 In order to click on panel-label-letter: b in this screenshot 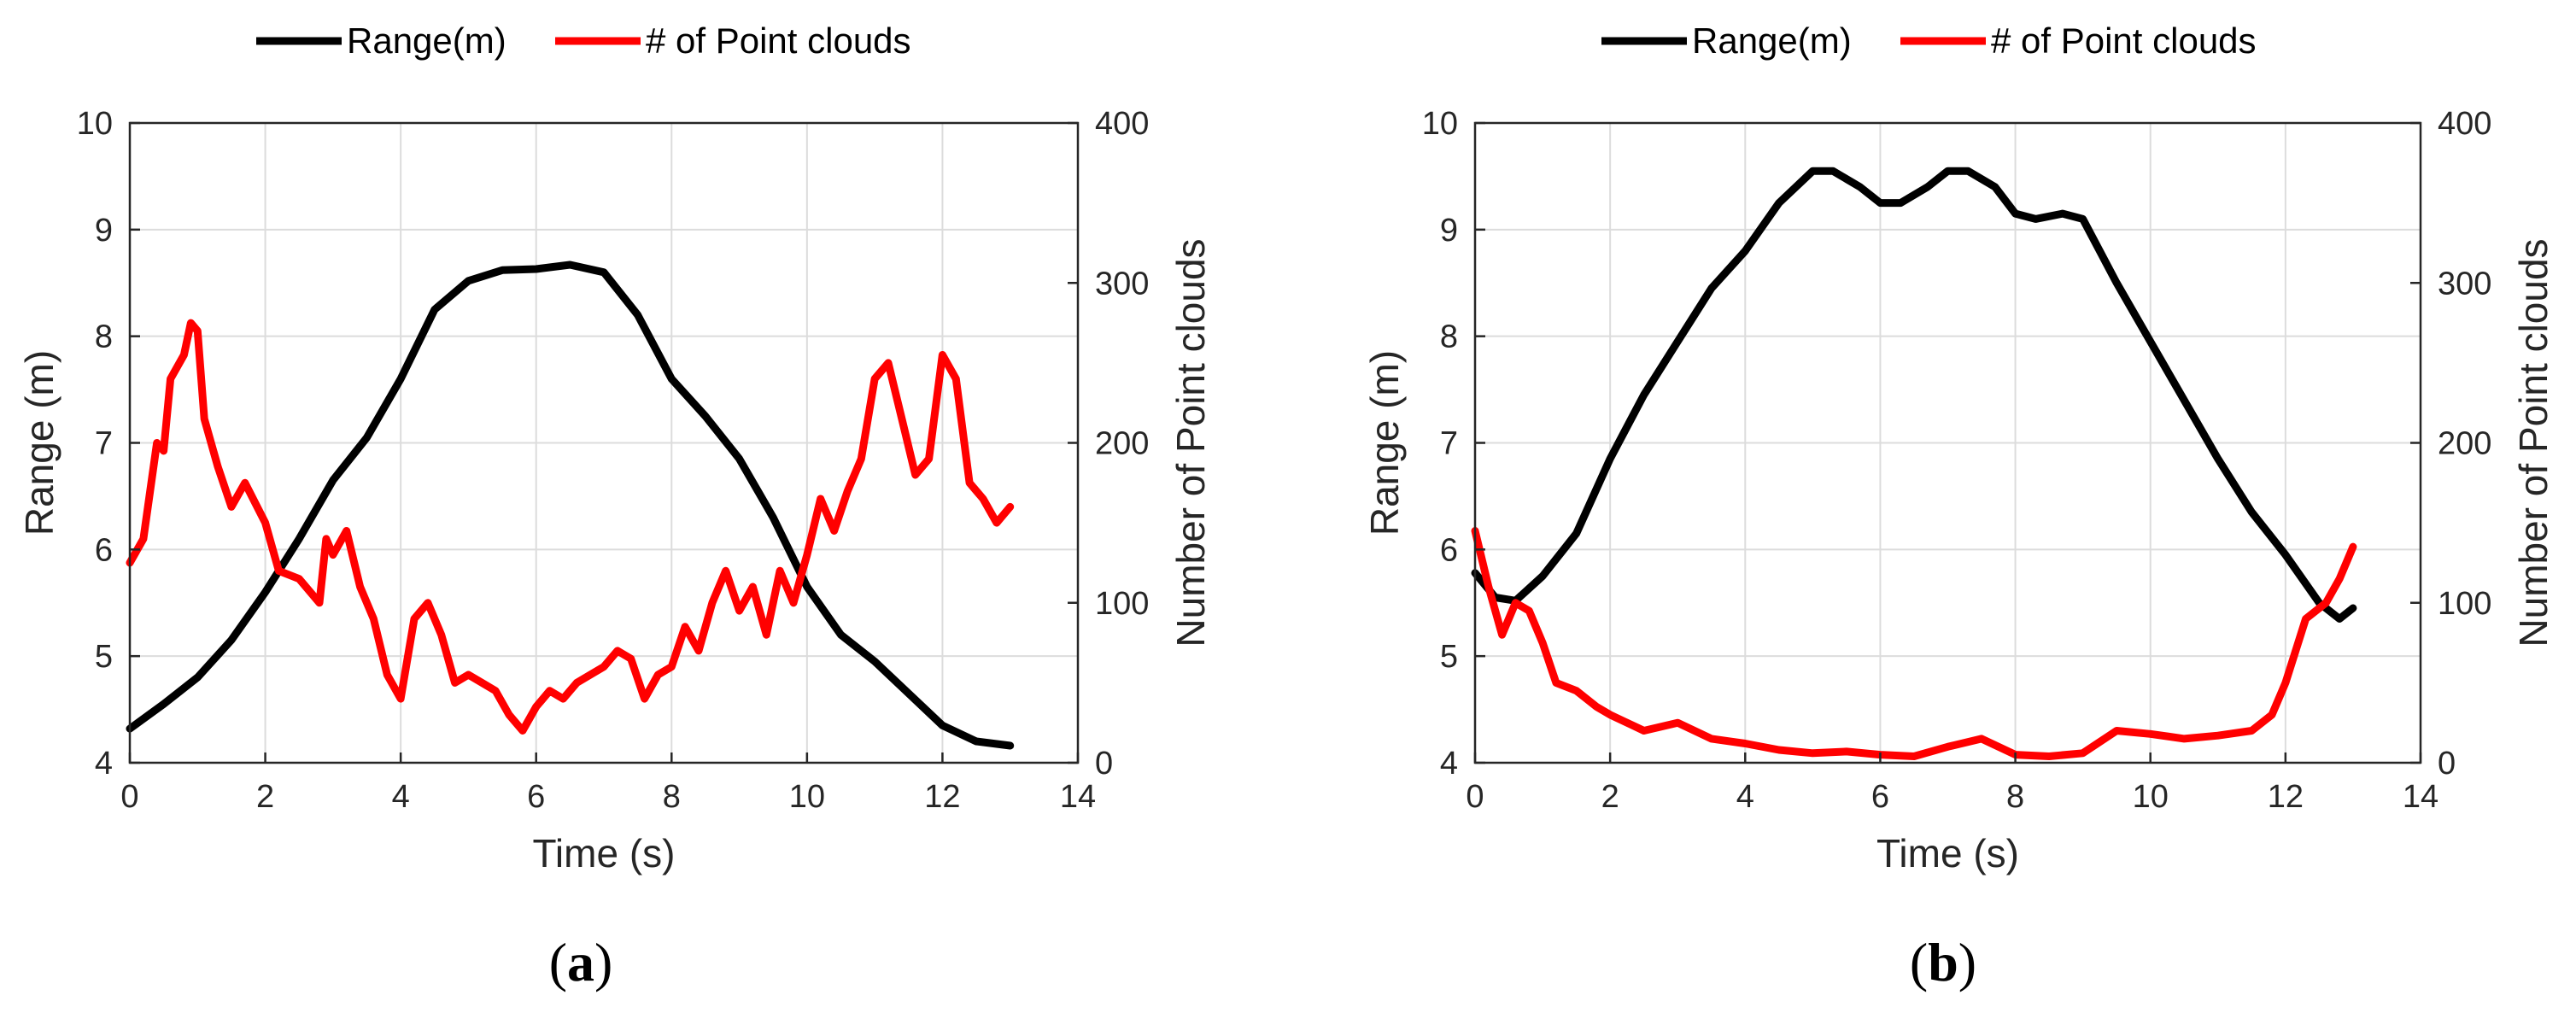, I will do `click(1943, 963)`.